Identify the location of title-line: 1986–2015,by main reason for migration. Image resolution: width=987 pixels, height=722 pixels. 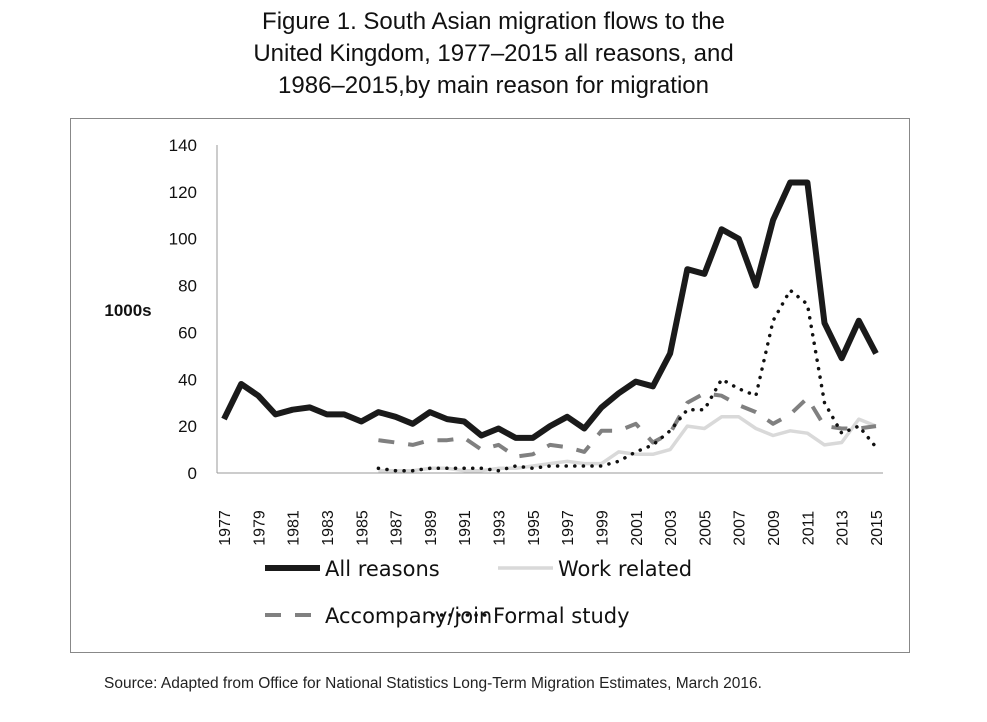
(493, 85).